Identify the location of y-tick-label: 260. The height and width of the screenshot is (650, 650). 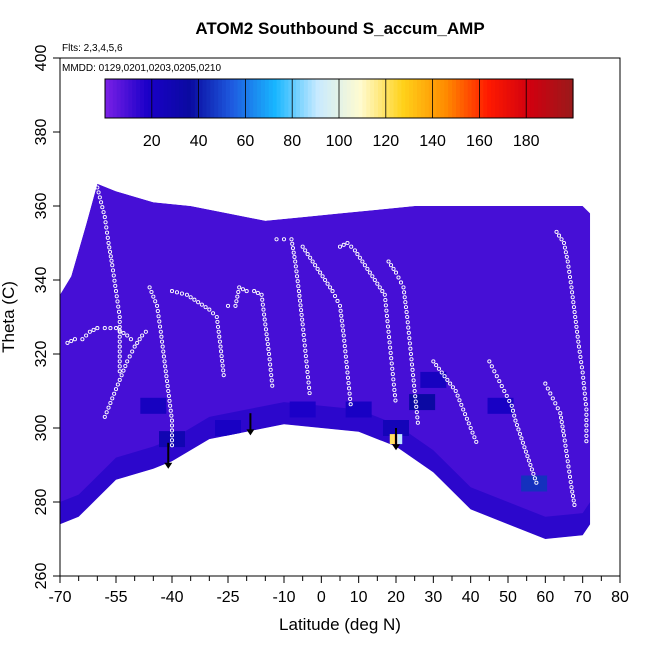
(41, 576).